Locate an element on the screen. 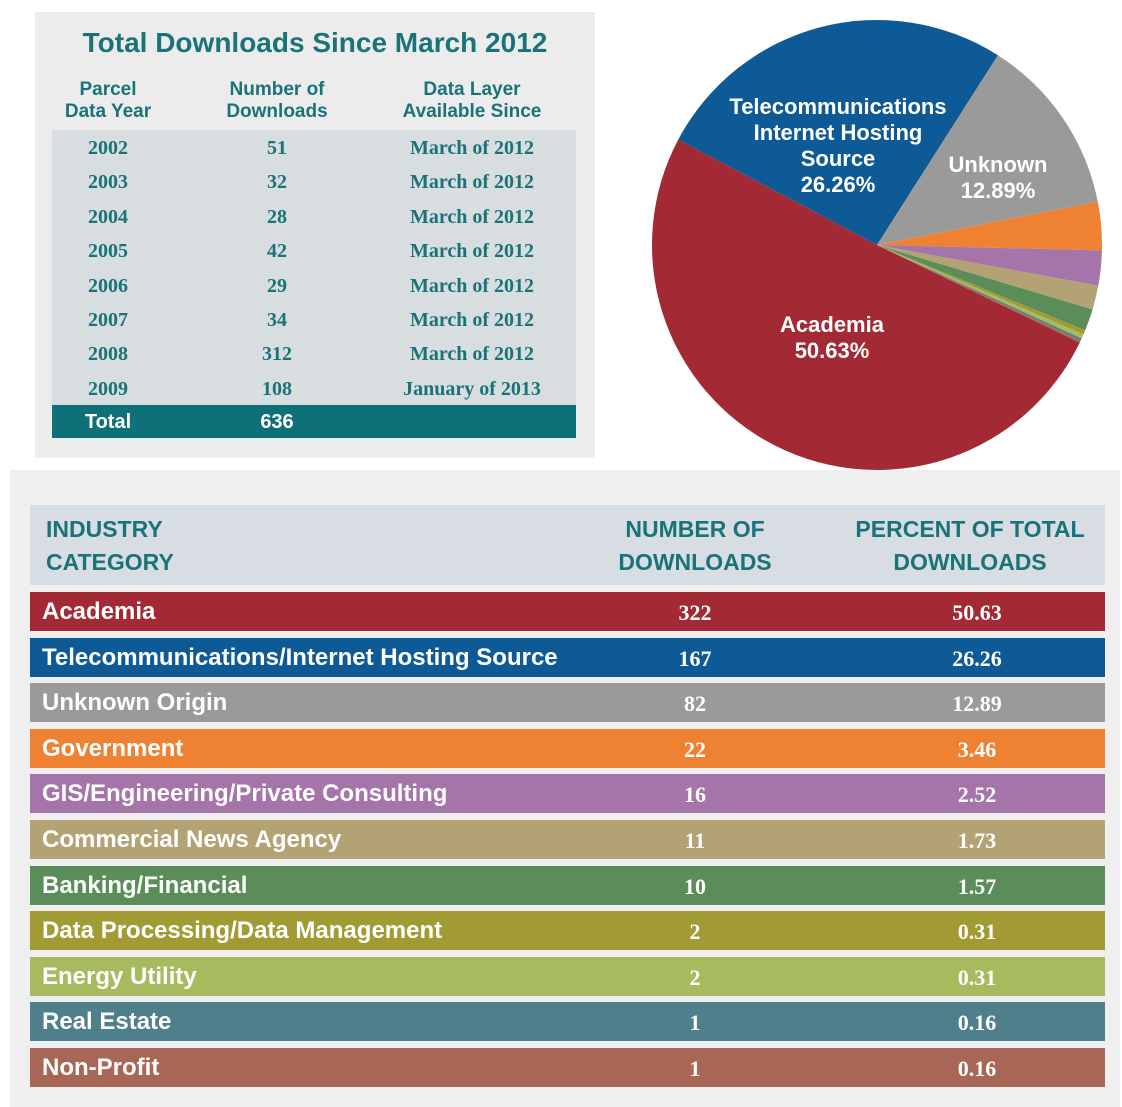  category-name: GIS/Engineering/Private Consulting is located at coordinates (245, 794).